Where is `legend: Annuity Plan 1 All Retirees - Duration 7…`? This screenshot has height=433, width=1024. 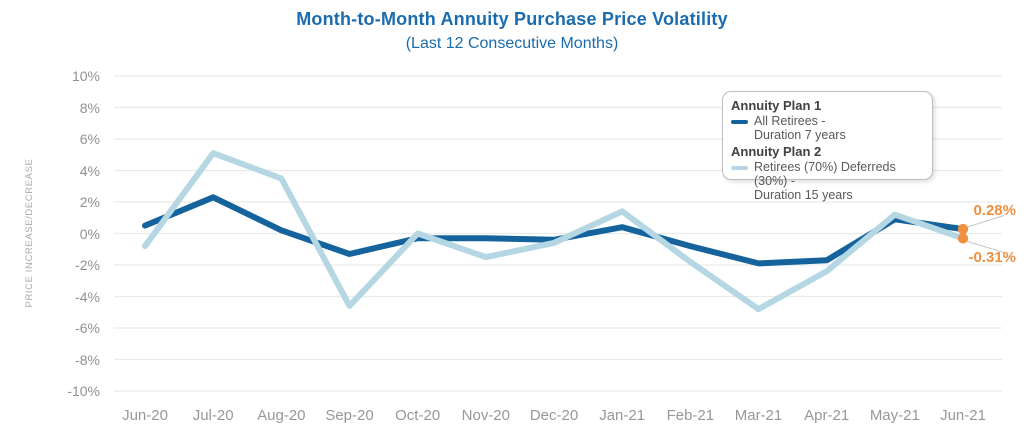 legend: Annuity Plan 1 All Retirees - Duration 7… is located at coordinates (827, 146).